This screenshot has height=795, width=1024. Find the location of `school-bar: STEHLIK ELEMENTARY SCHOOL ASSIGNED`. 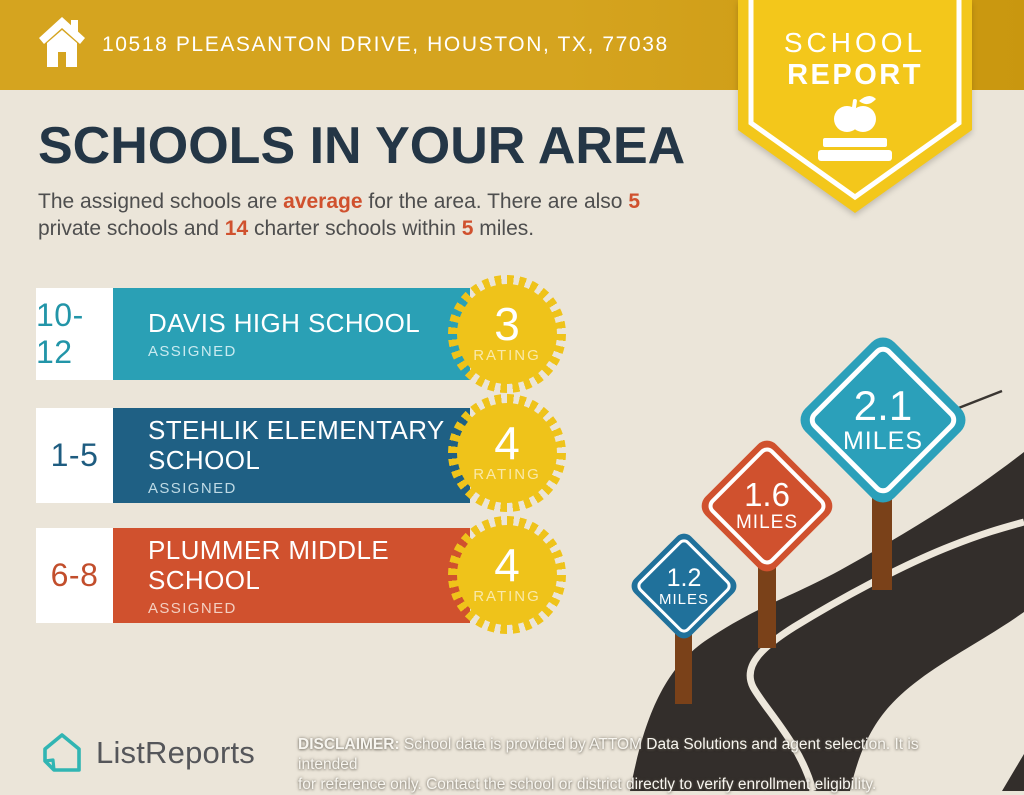

school-bar: STEHLIK ELEMENTARY SCHOOL ASSIGNED is located at coordinates (291, 455).